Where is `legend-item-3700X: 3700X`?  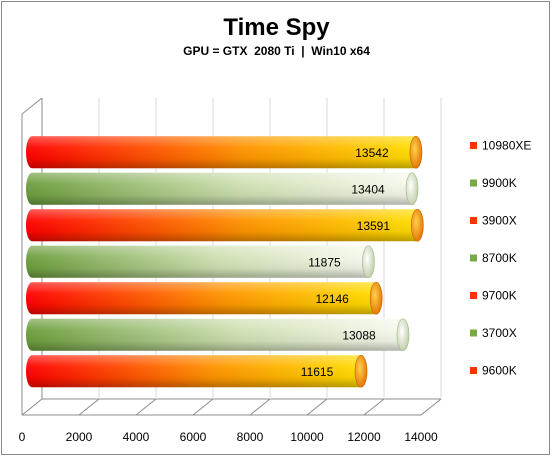 legend-item-3700X: 3700X is located at coordinates (493, 333).